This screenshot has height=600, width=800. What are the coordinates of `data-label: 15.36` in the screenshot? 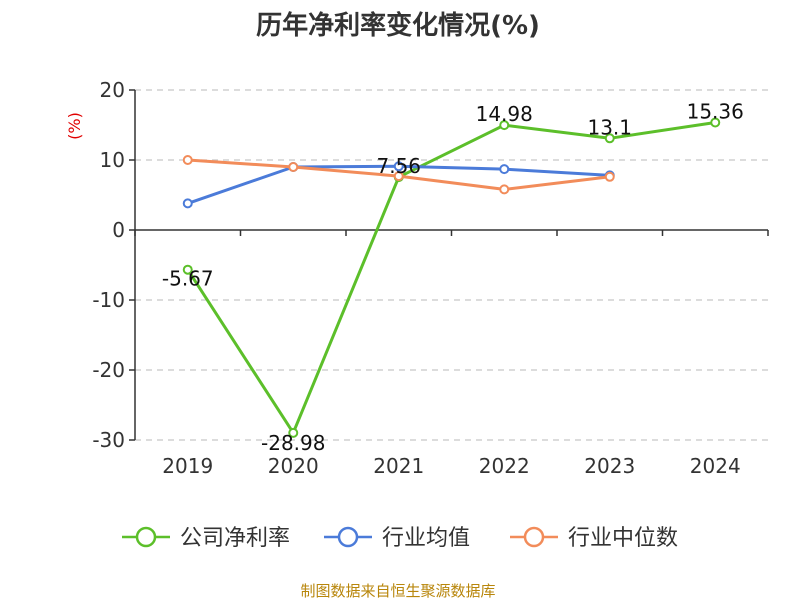 It's located at (715, 111).